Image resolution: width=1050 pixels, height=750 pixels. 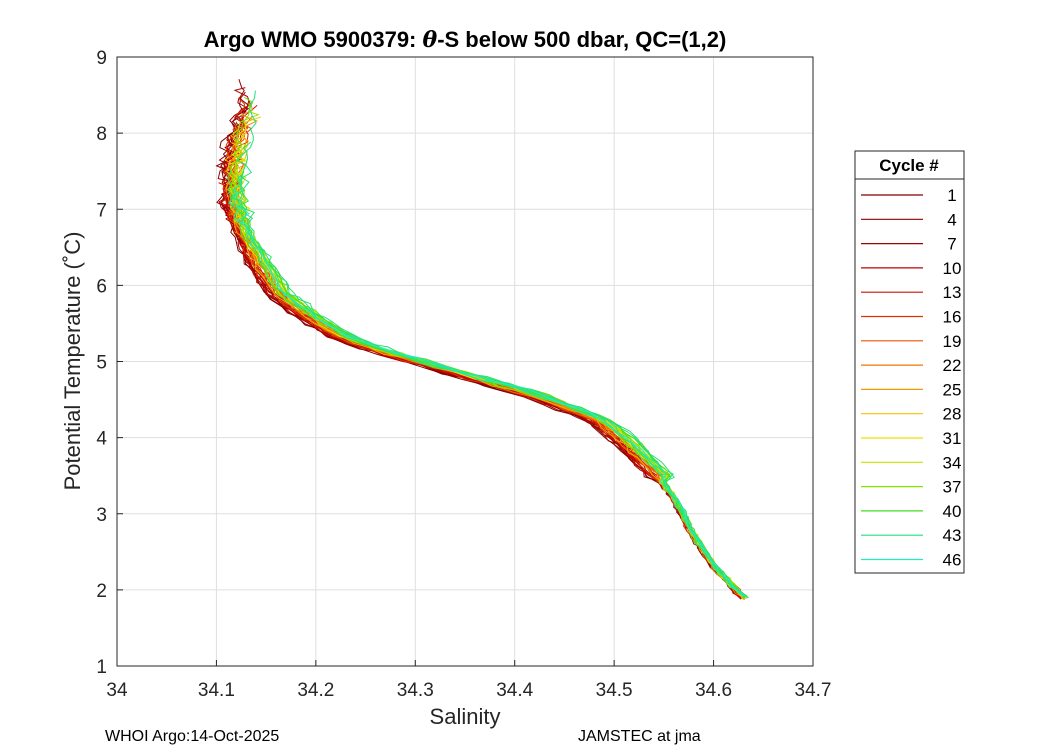 I want to click on x-tick-label: 34.6, so click(x=713, y=690).